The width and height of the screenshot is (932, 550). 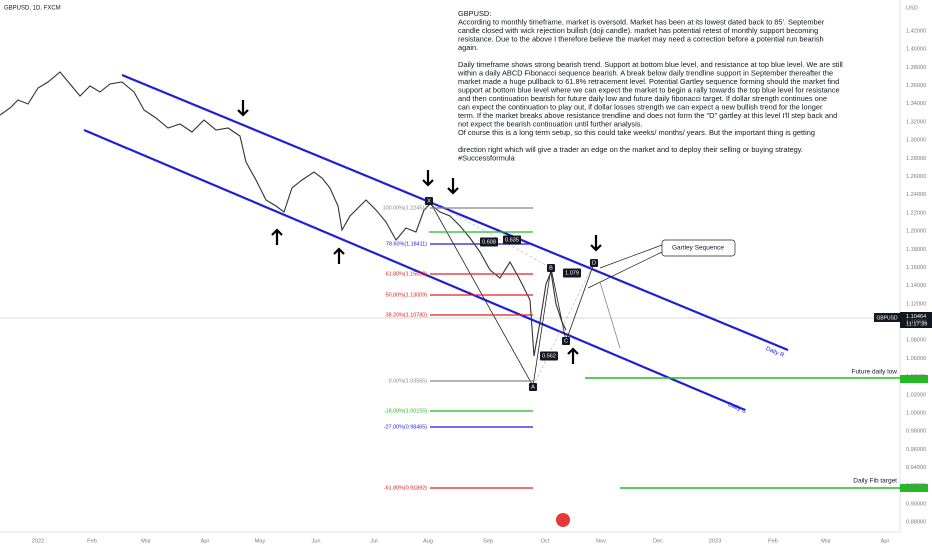 What do you see at coordinates (488, 541) in the screenshot?
I see `time-tick-label: Sep` at bounding box center [488, 541].